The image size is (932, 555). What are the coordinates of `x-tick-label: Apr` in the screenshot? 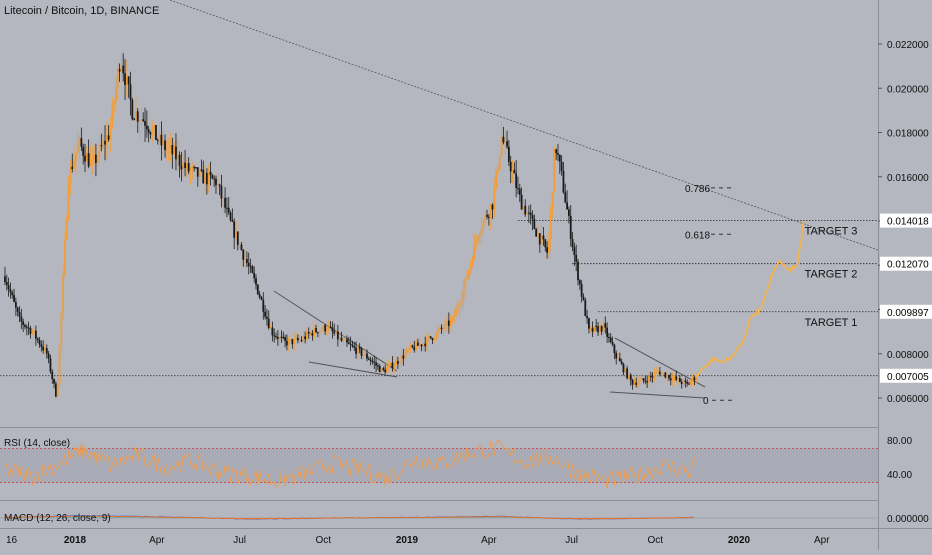 It's located at (822, 540).